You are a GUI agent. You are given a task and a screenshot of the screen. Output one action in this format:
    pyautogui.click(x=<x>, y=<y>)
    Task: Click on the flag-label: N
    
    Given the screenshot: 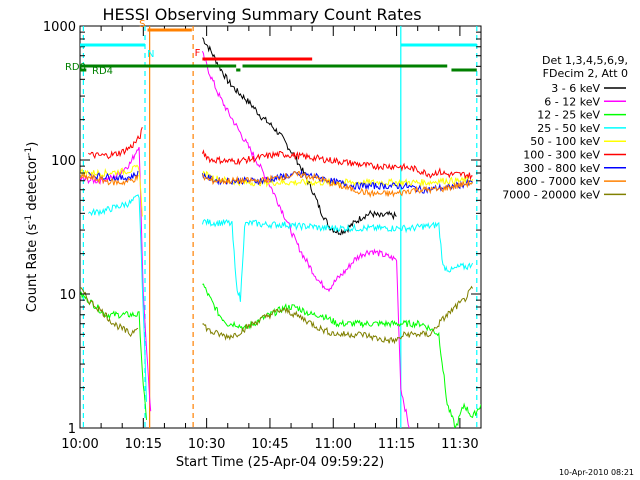 What is the action you would take?
    pyautogui.click(x=150, y=54)
    